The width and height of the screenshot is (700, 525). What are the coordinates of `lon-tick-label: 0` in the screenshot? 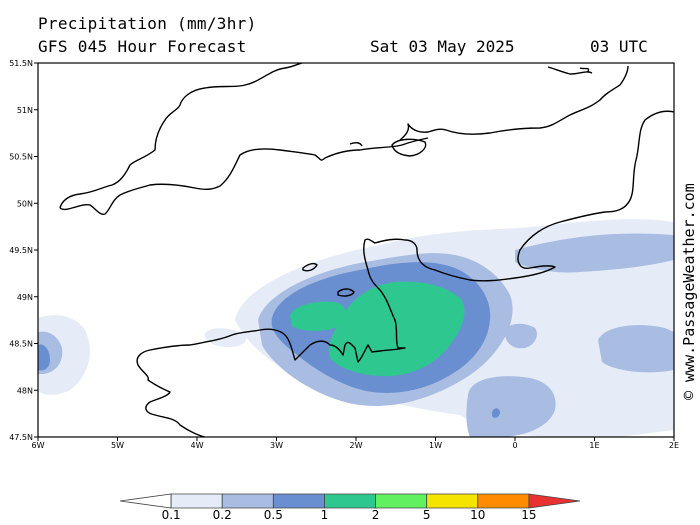 It's located at (514, 445).